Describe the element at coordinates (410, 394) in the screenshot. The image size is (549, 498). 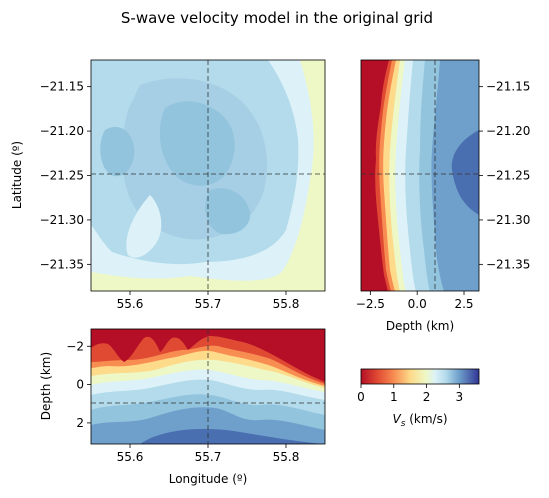
I see `colorbar-ticks: 0 1 2 3` at that location.